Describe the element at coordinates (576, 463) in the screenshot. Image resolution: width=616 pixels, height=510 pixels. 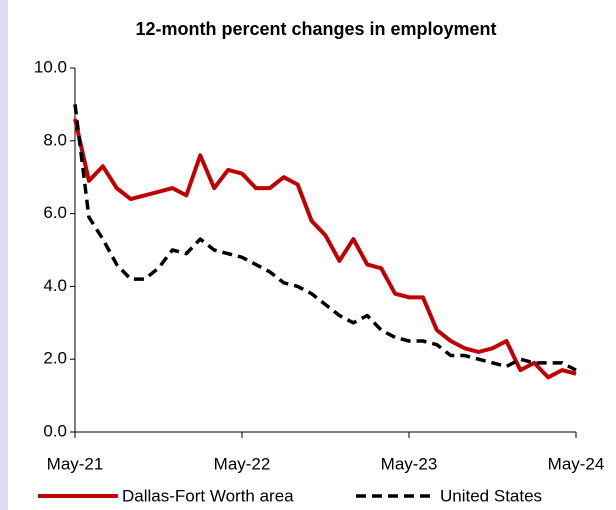
I see `x-tick-label: May-24` at that location.